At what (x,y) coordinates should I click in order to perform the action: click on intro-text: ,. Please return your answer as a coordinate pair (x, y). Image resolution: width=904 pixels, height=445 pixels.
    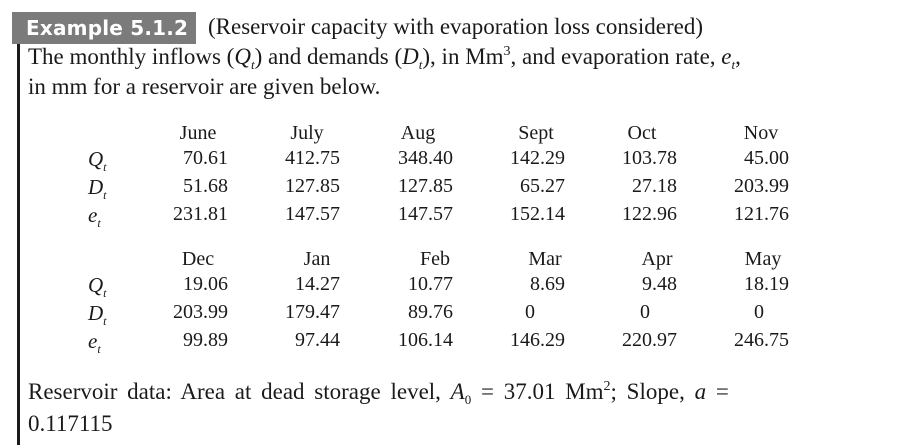
    Looking at the image, I should click on (738, 56).